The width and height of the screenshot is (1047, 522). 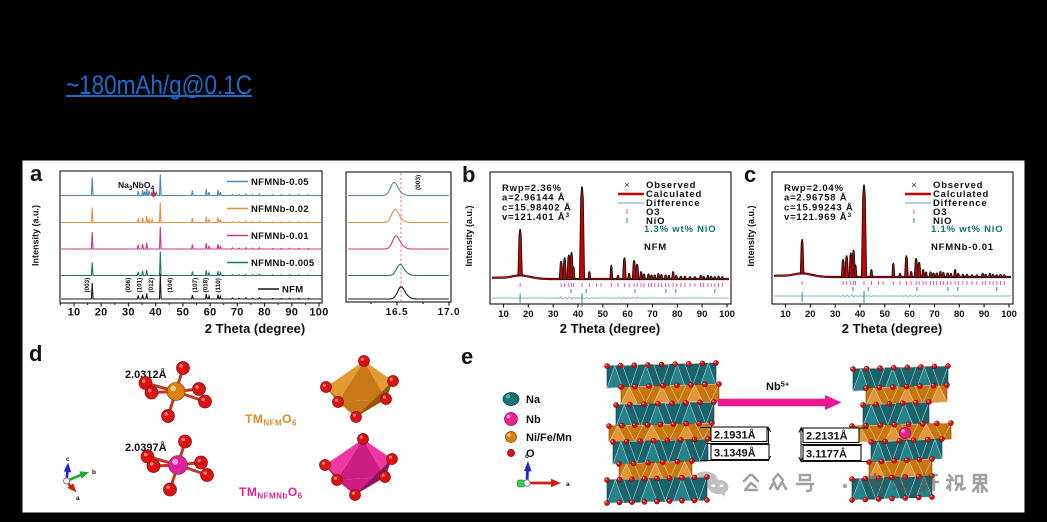 What do you see at coordinates (826, 454) in the screenshot?
I see `svg-text: 3.1177Å` at bounding box center [826, 454].